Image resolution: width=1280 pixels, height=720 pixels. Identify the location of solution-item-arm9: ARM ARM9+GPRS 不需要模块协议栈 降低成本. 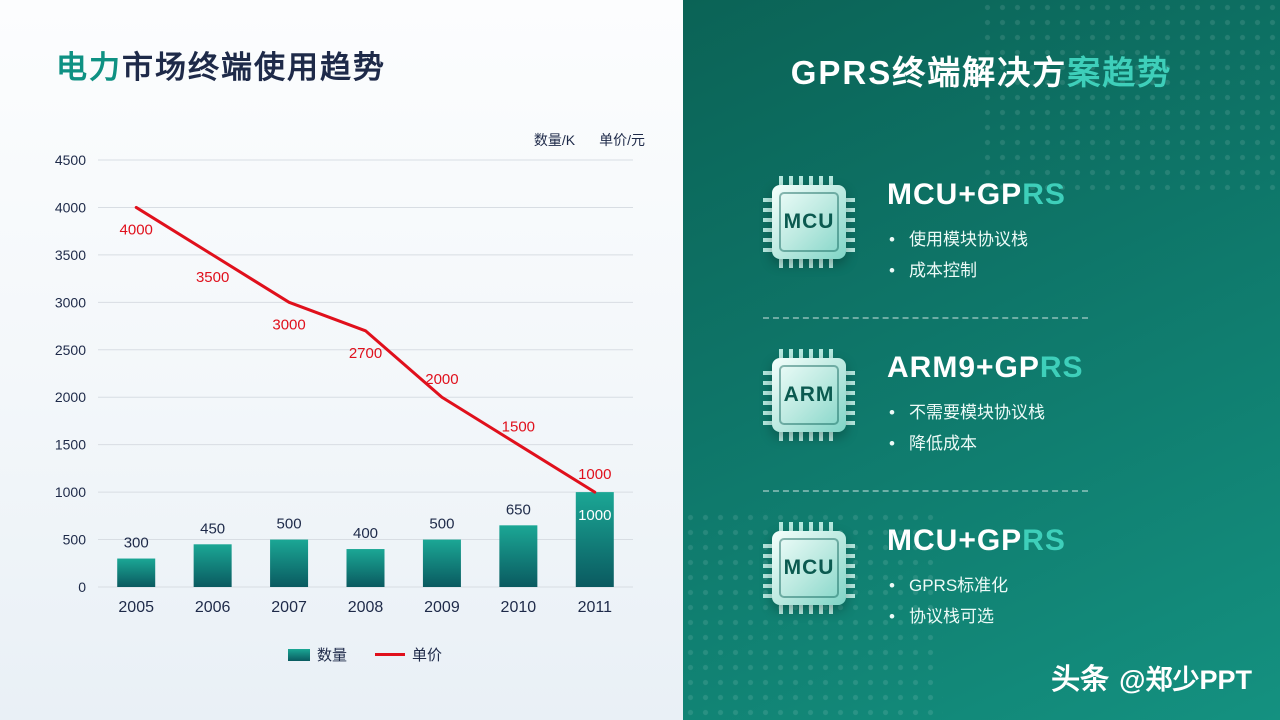
(1003, 404).